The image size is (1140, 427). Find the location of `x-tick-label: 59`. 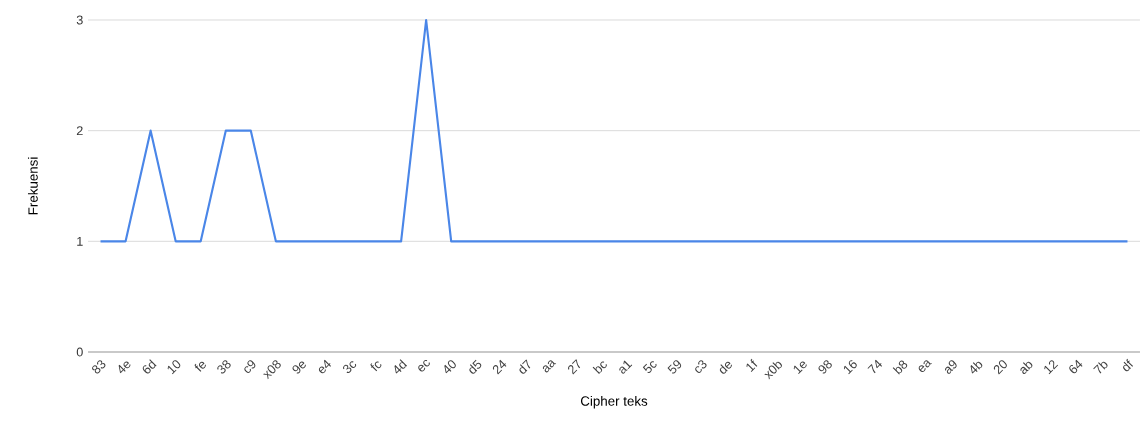

x-tick-label: 59 is located at coordinates (674, 367).